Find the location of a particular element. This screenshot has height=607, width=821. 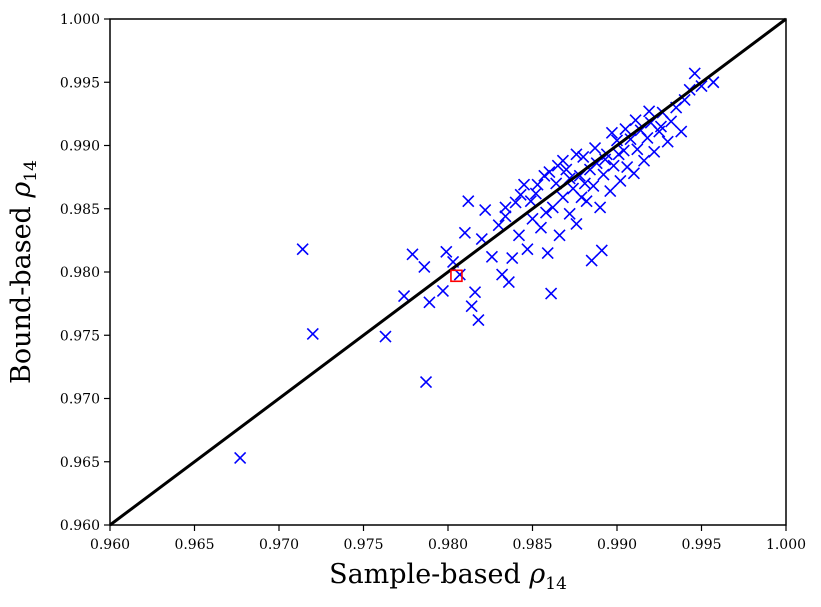

y-axis-title: Bound-based ρ14 is located at coordinates (23, 272).